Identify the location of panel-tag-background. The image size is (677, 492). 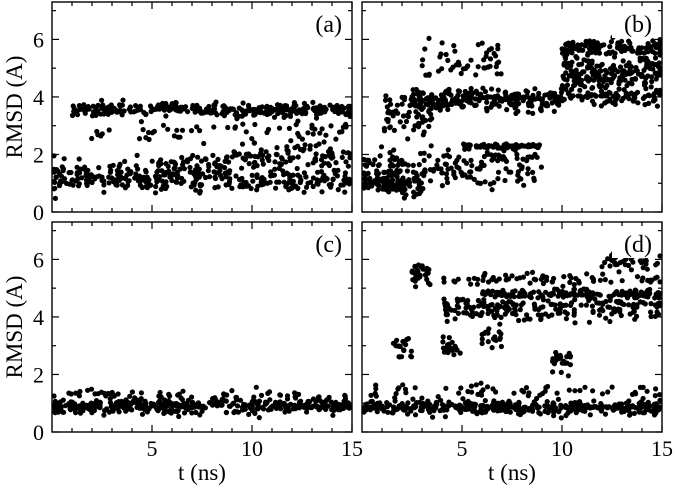
(634, 244).